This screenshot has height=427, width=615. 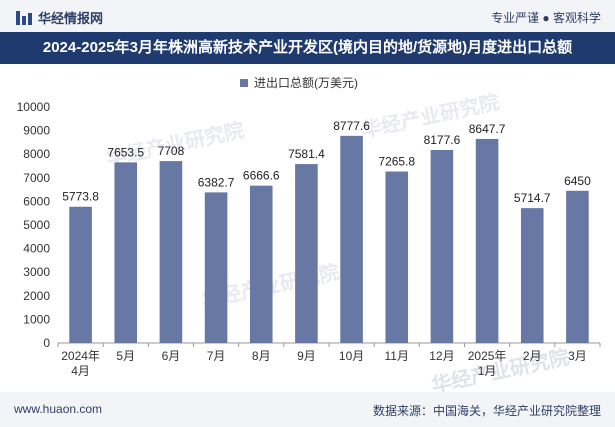 I want to click on x-tick-label: 2月, so click(x=532, y=356).